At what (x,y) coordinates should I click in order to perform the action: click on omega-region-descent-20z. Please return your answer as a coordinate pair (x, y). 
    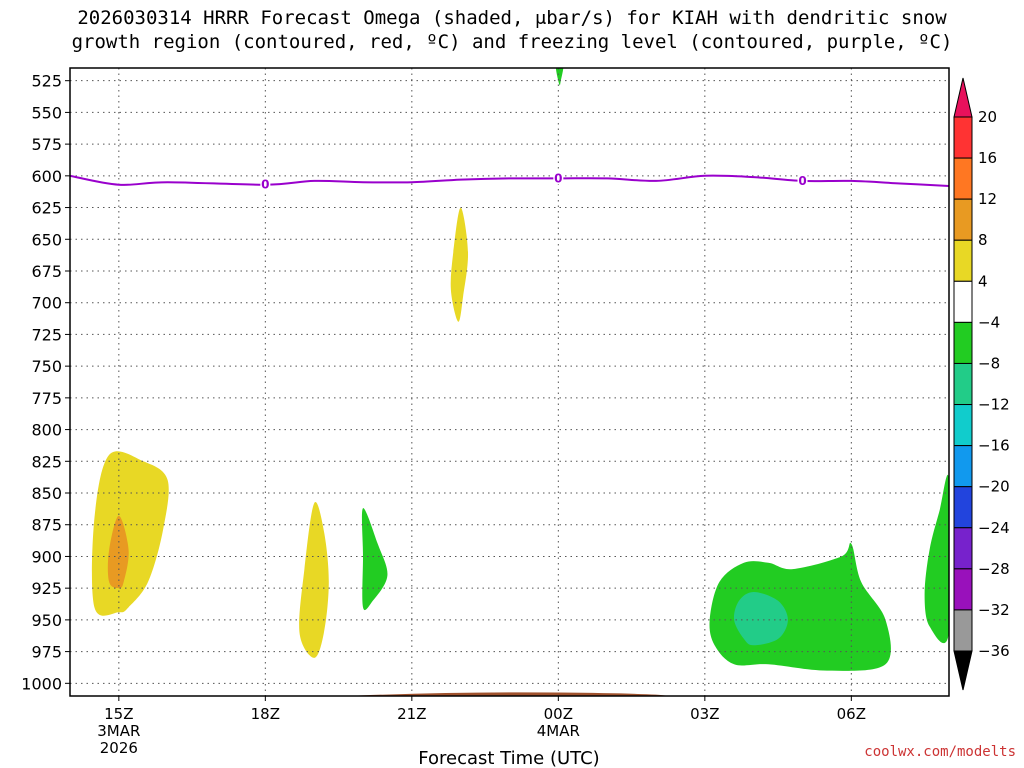
    Looking at the image, I should click on (374, 559).